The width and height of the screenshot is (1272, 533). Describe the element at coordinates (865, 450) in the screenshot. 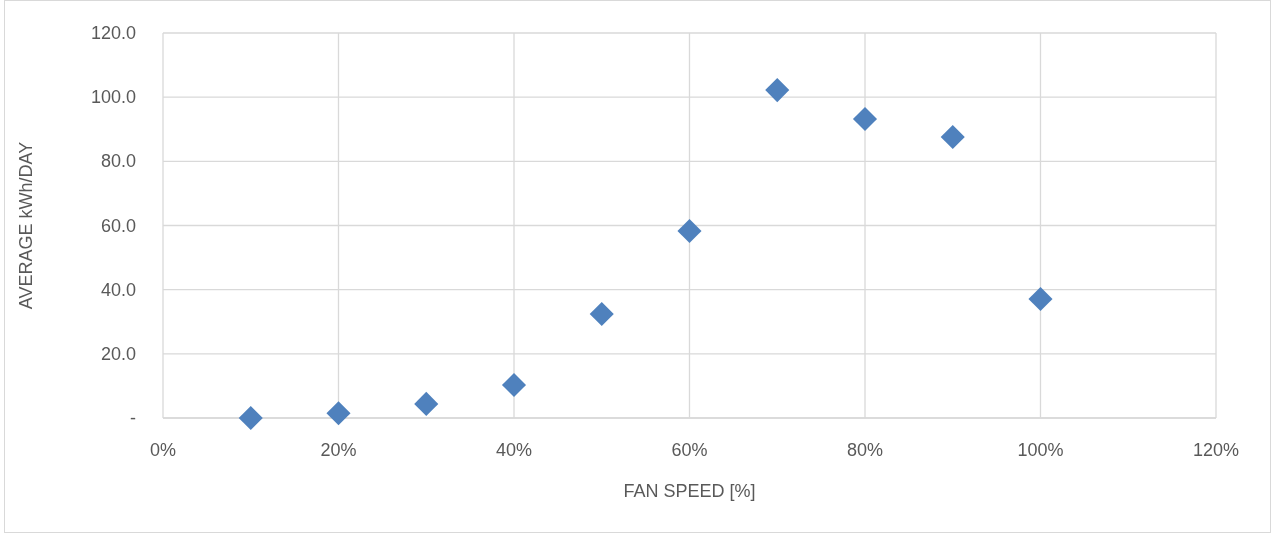

I see `x-tick-label: 80%` at that location.